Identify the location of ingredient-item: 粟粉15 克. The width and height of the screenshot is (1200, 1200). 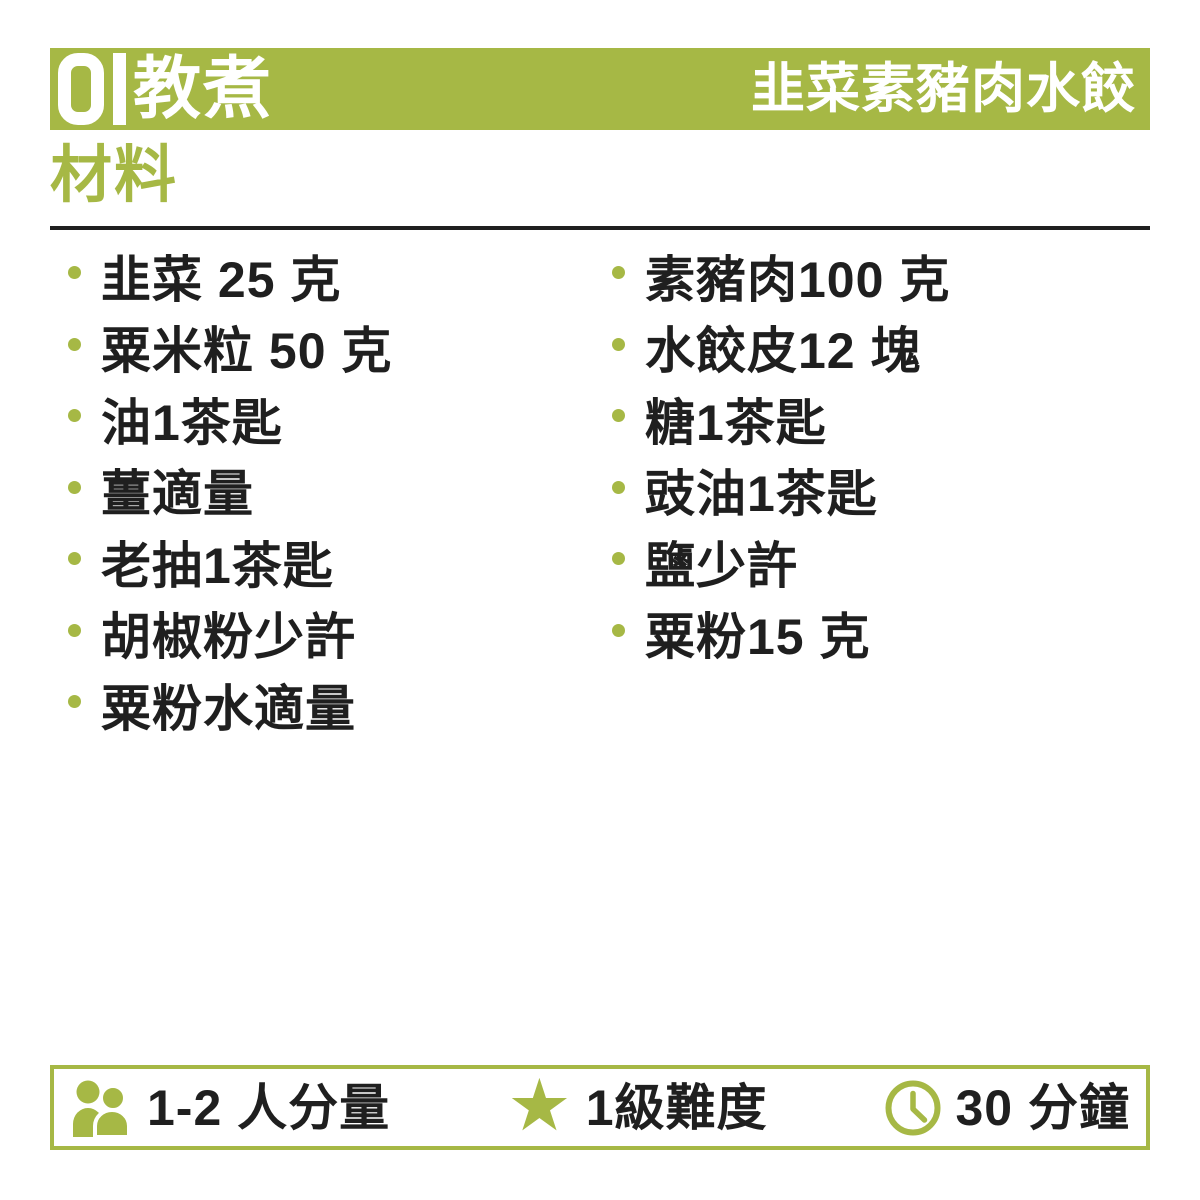
(881, 634).